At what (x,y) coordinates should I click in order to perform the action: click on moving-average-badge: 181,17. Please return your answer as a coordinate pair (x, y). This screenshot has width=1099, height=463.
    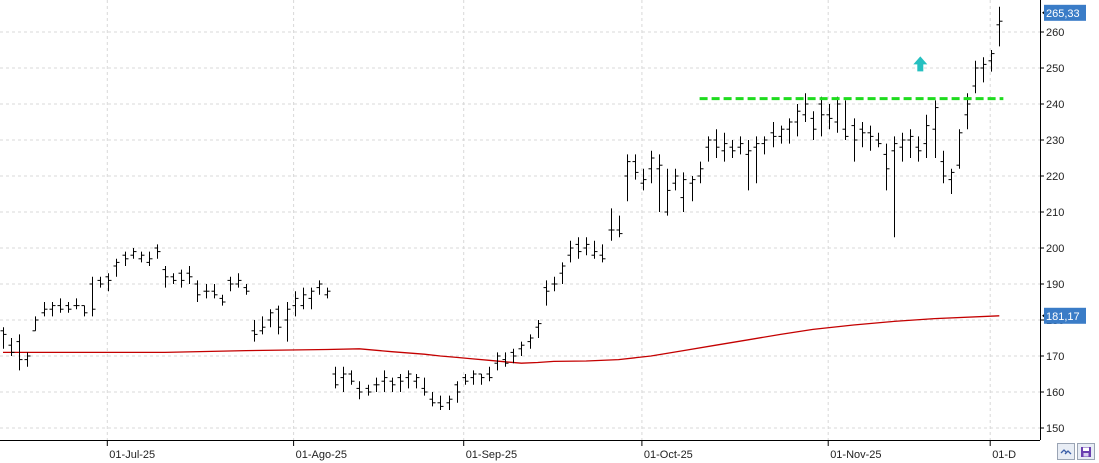
    Looking at the image, I should click on (1064, 315).